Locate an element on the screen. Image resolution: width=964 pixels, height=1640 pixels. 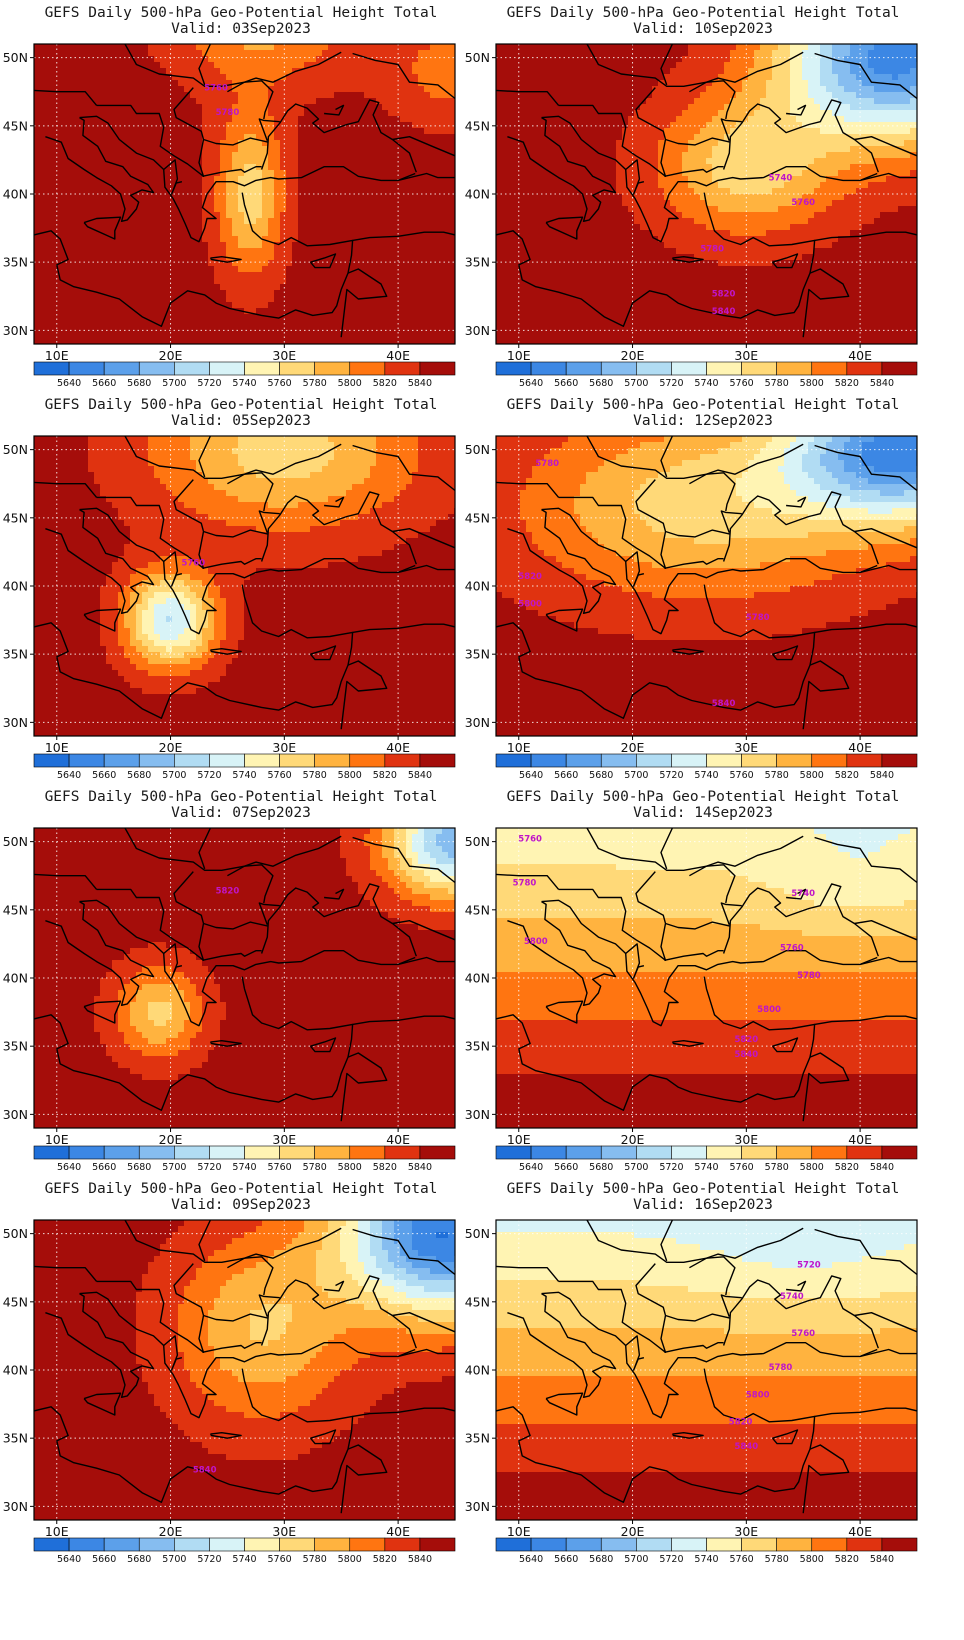
lon-tick-label: 40E is located at coordinates (860, 1139).